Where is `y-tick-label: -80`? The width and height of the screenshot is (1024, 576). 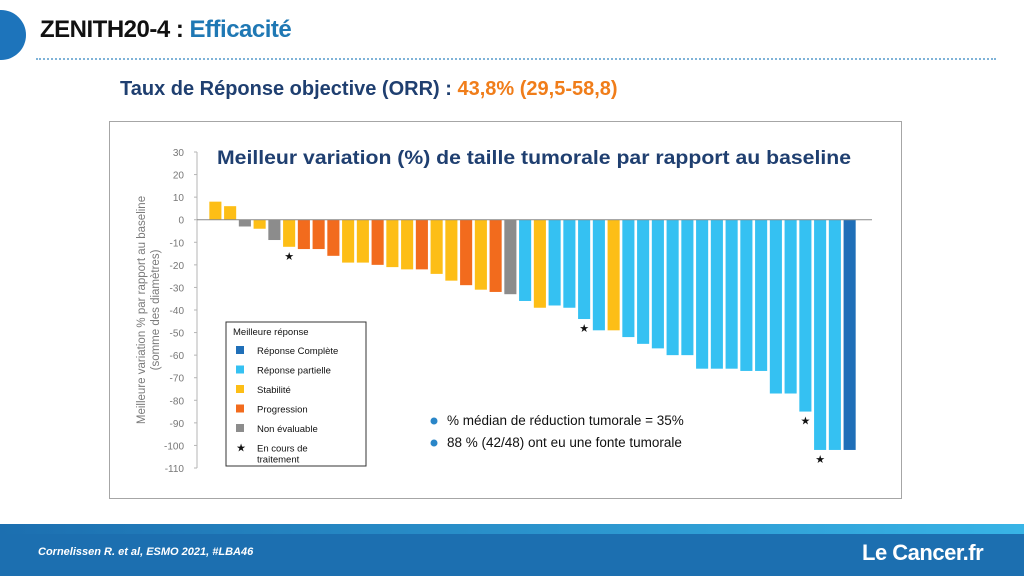 y-tick-label: -80 is located at coordinates (177, 401).